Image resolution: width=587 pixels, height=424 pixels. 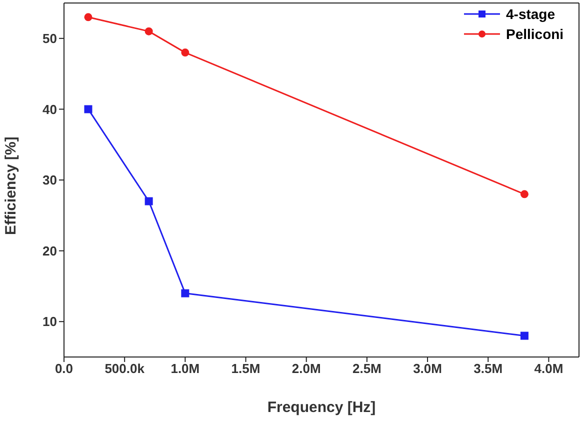 What do you see at coordinates (535, 34) in the screenshot?
I see `legend-label: Pelliconi` at bounding box center [535, 34].